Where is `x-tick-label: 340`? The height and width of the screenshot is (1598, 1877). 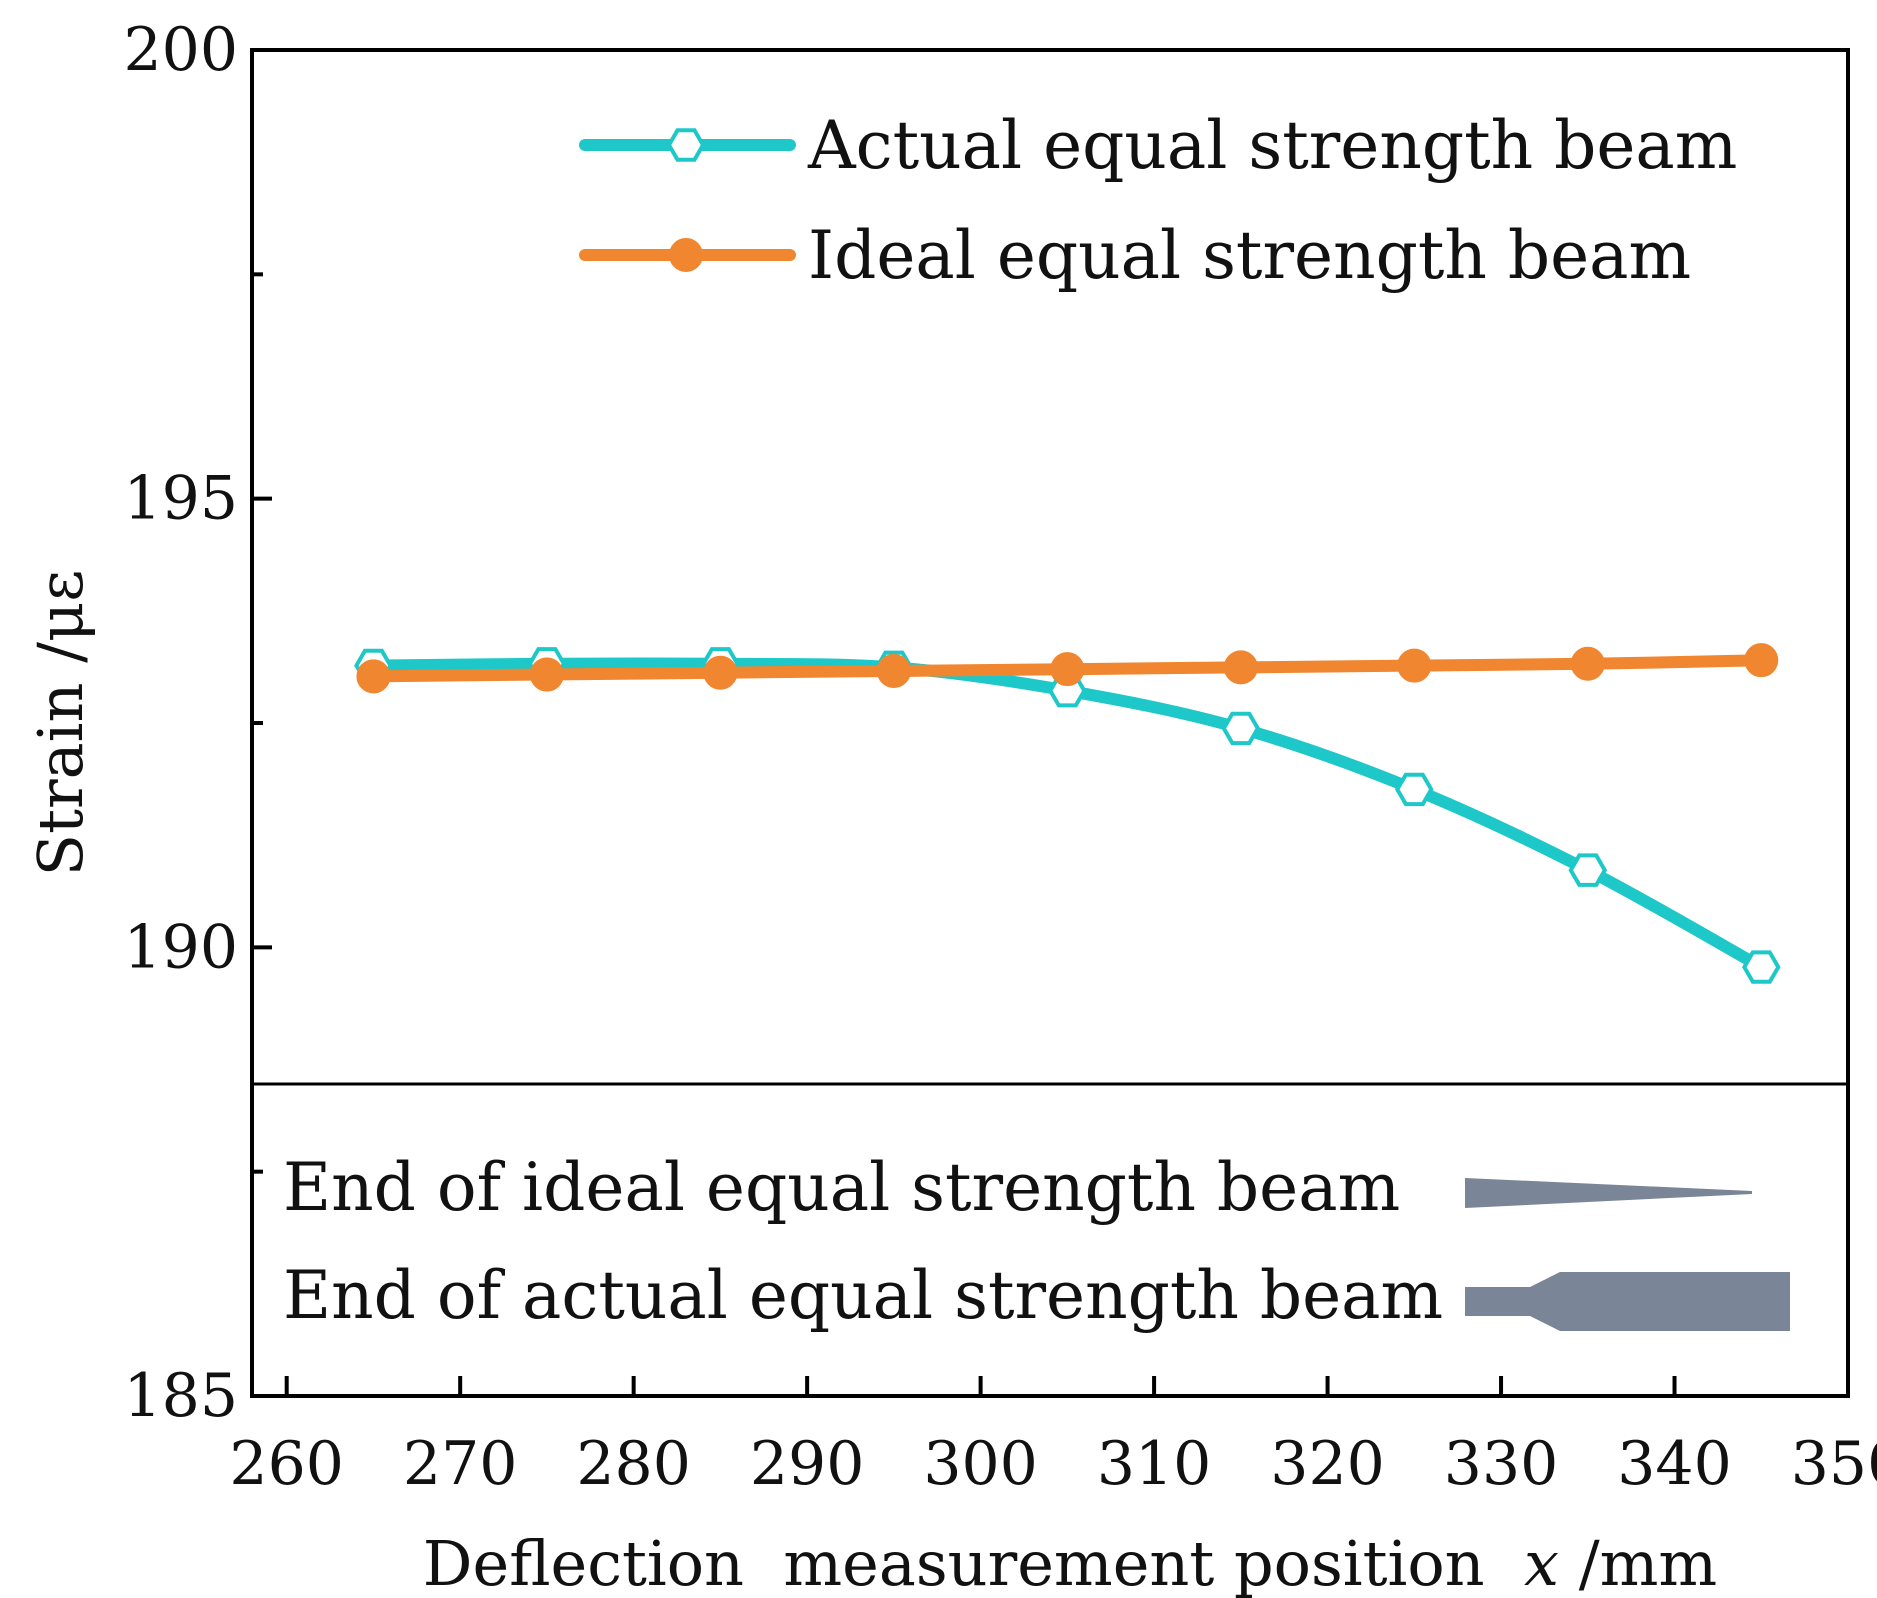
x-tick-label: 340 is located at coordinates (1674, 1464).